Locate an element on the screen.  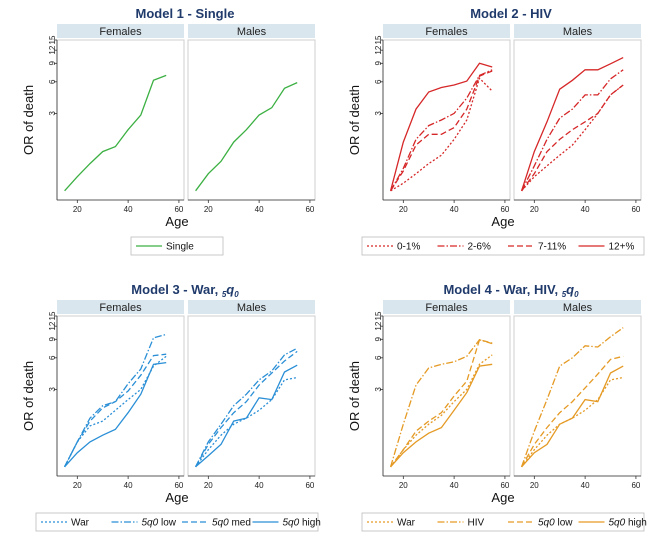
chart-title: Model 2 - HIV is located at coordinates (511, 13).